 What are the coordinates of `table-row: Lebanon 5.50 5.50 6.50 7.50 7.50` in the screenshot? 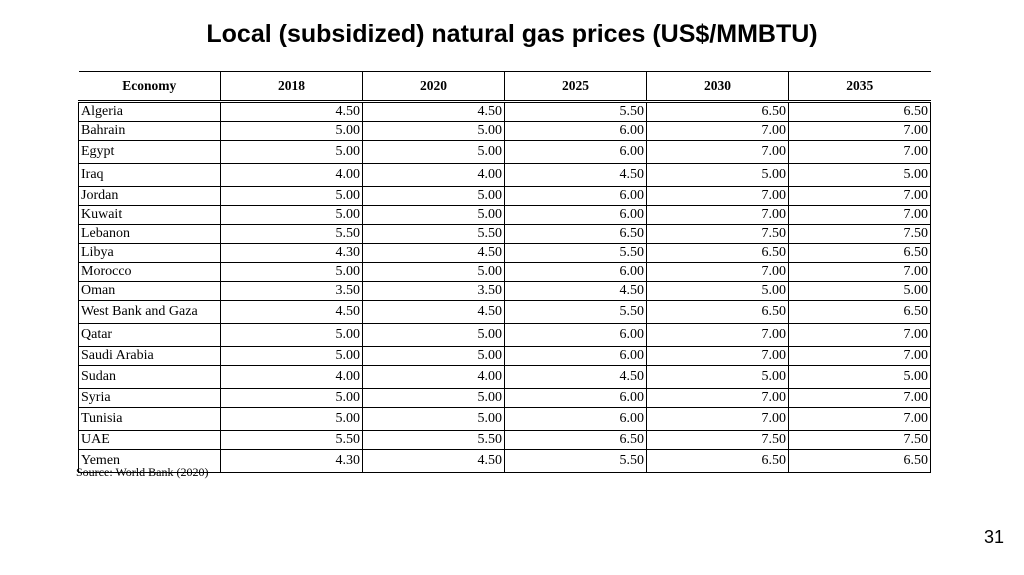 It's located at (504, 234).